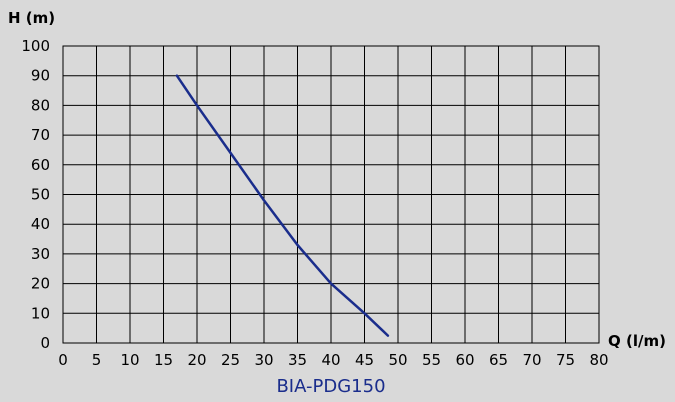  I want to click on x-tick-label: 60, so click(464, 360).